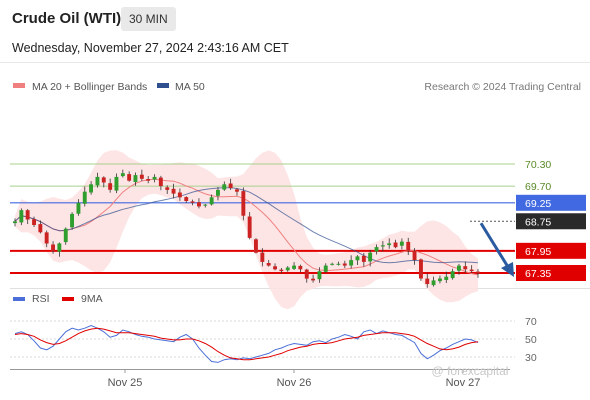  I want to click on timeframe-badge: 30 MIN, so click(148, 19).